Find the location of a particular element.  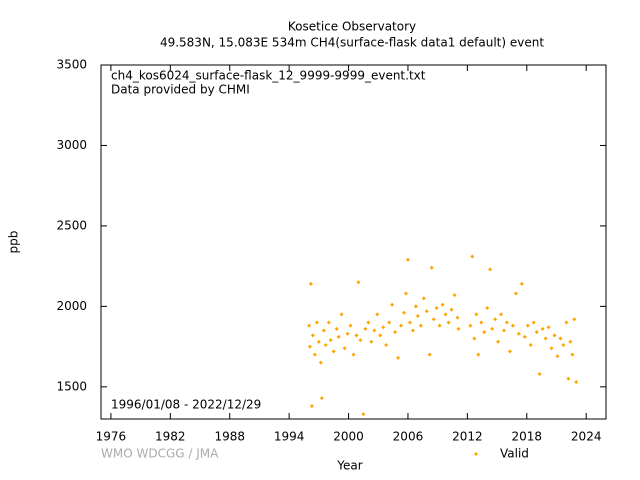

legend-label: Valid is located at coordinates (514, 454).